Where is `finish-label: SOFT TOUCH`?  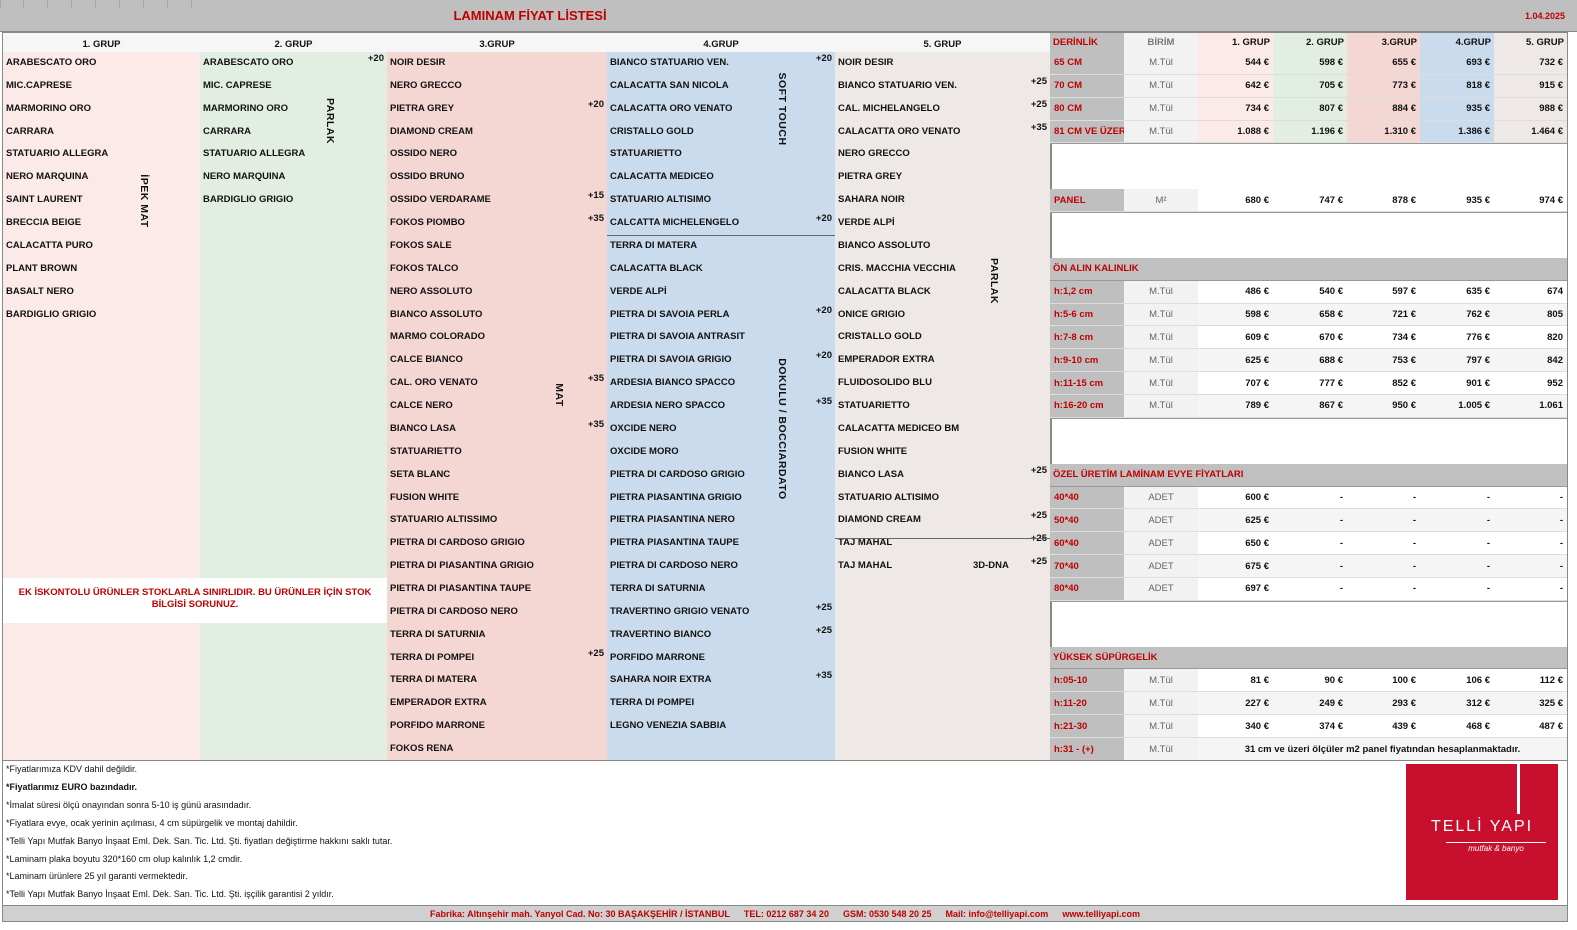
finish-label: SOFT TOUCH is located at coordinates (782, 109).